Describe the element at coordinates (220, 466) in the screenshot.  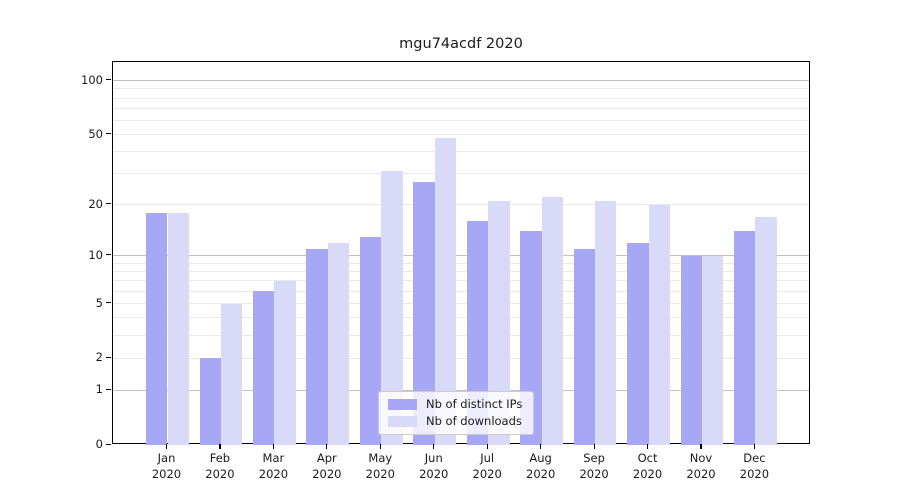
I see `x-tick-label: Feb 2020` at that location.